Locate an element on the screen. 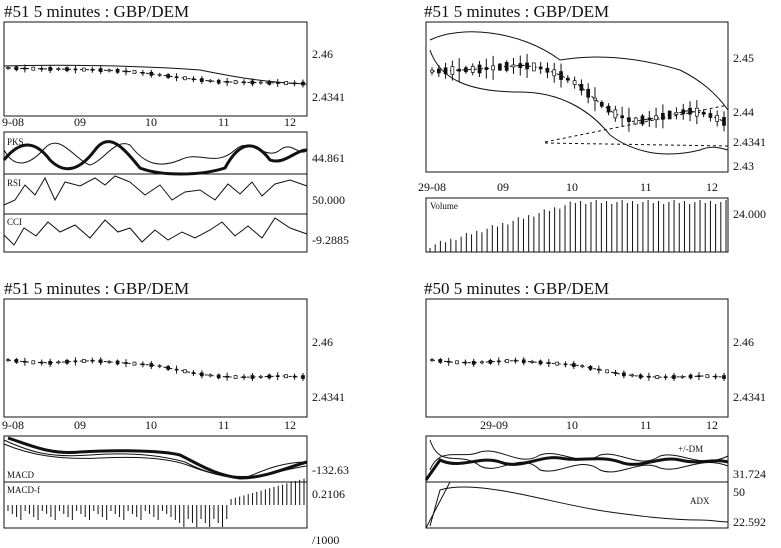 The width and height of the screenshot is (781, 548). panel-4-adx-frame is located at coordinates (577, 505).